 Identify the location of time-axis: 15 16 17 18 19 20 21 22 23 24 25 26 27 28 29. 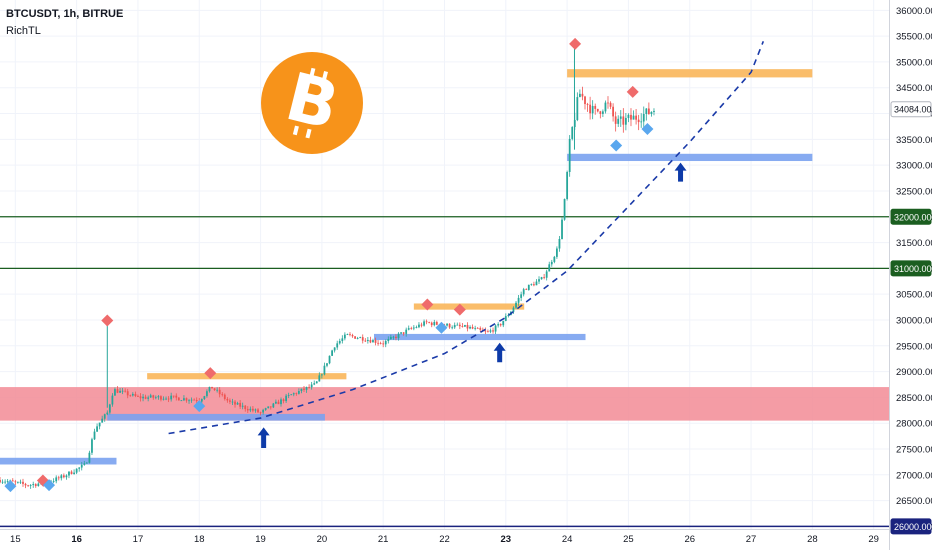
(444, 539).